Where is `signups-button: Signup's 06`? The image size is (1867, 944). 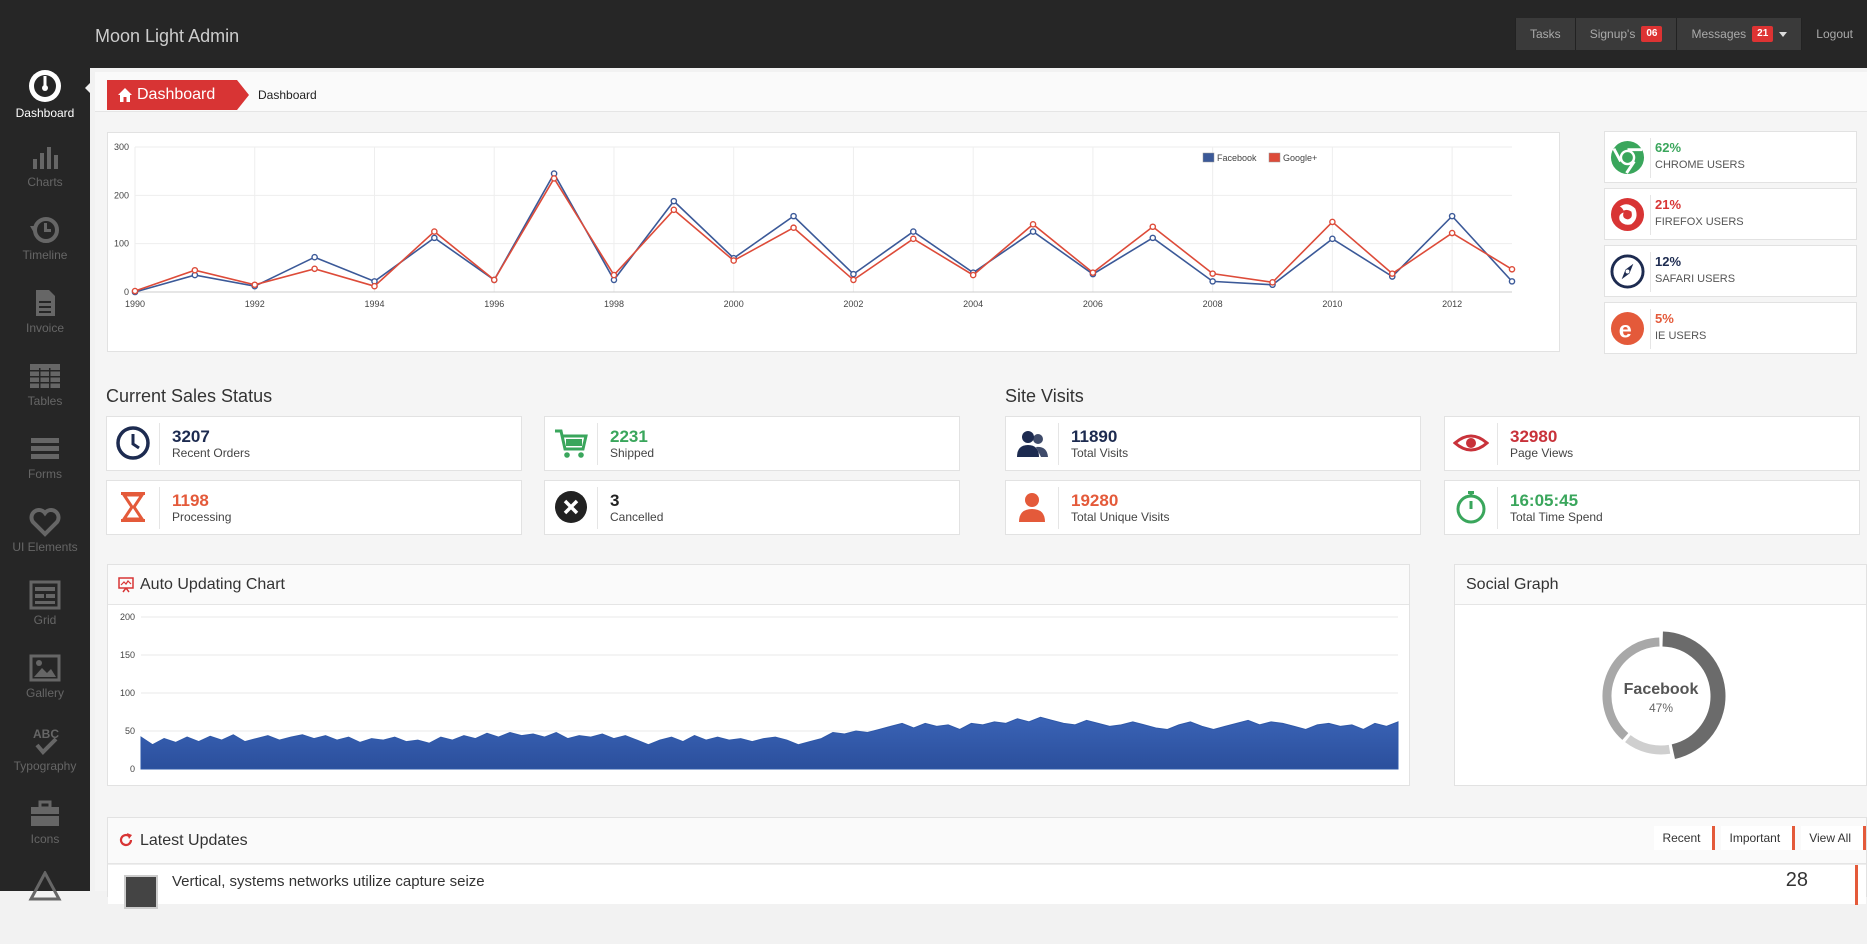
signups-button: Signup's 06 is located at coordinates (1625, 34).